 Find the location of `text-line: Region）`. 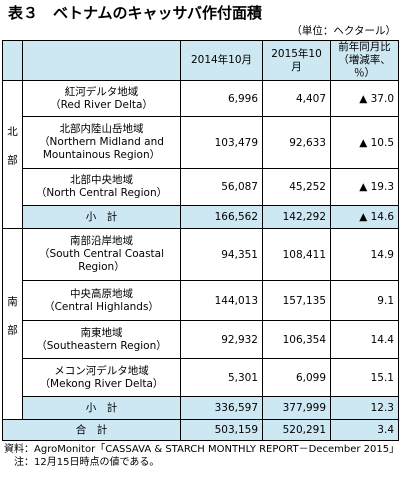

text-line: Region） is located at coordinates (101, 267).